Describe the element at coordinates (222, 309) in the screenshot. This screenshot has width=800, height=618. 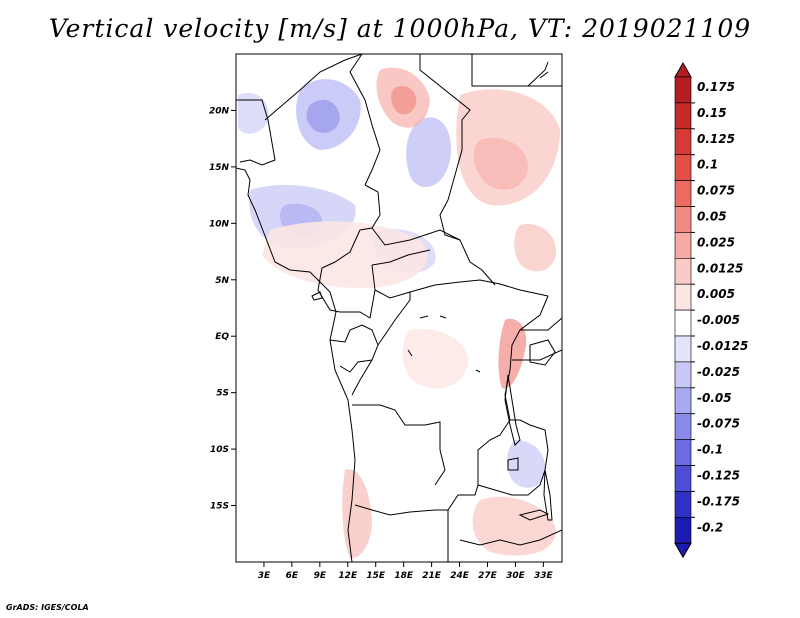
I see `y-axis: 20N 15N 10N 5N EQ 5S 10S 15S` at that location.